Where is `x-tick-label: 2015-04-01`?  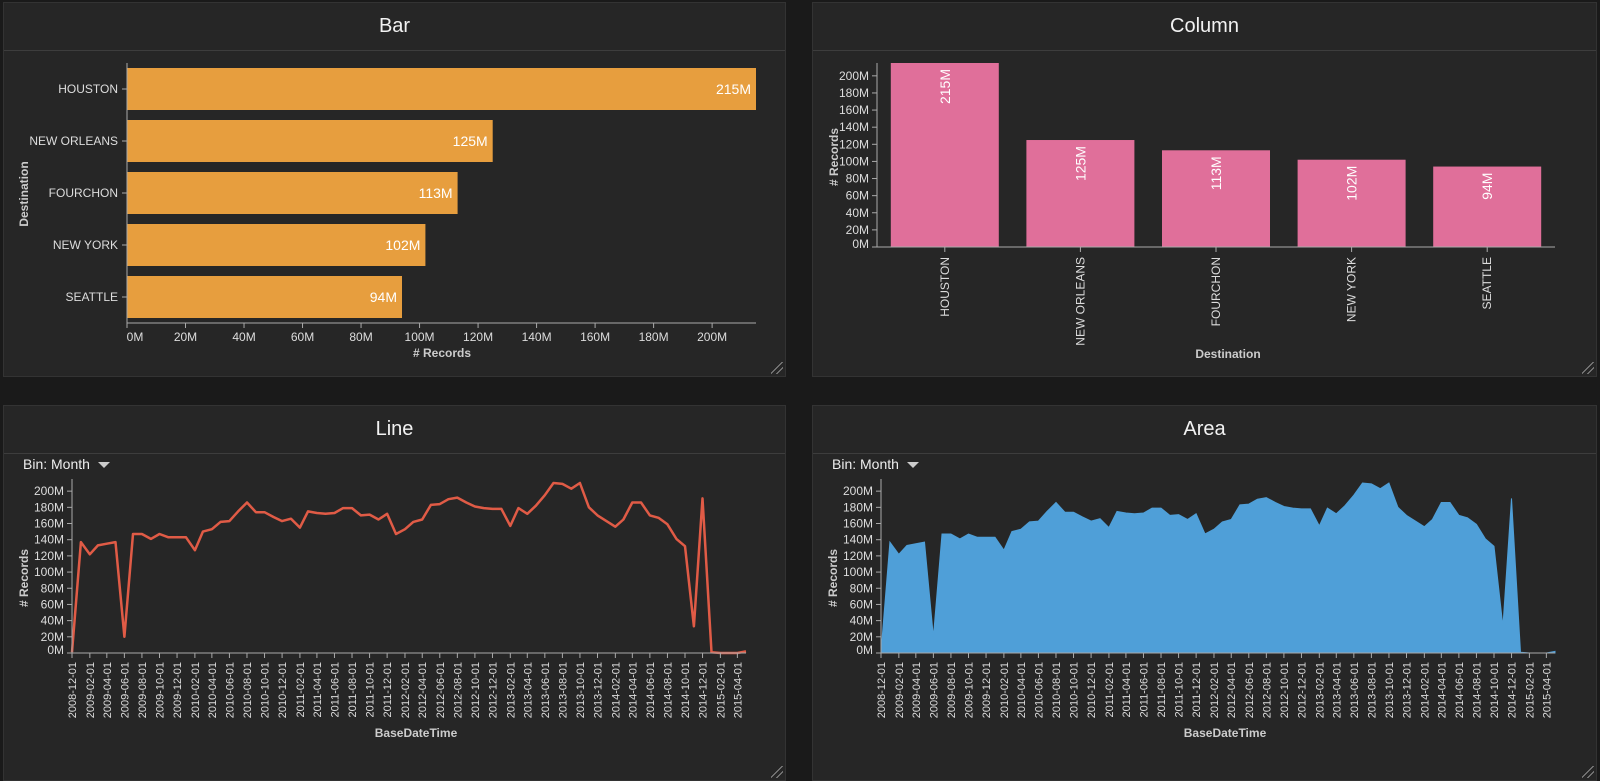 x-tick-label: 2015-04-01 is located at coordinates (738, 690).